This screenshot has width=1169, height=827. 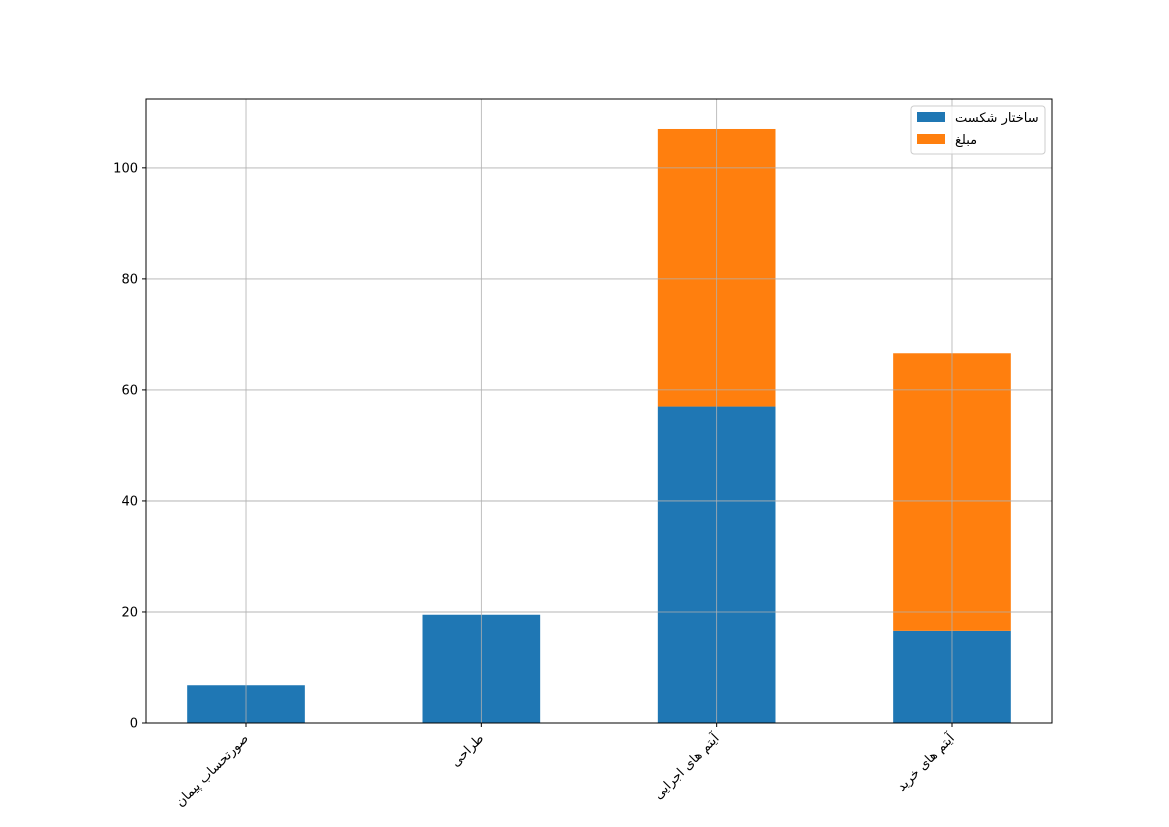 I want to click on x-tick-label: آیتم های اجرایی, so click(x=687, y=766).